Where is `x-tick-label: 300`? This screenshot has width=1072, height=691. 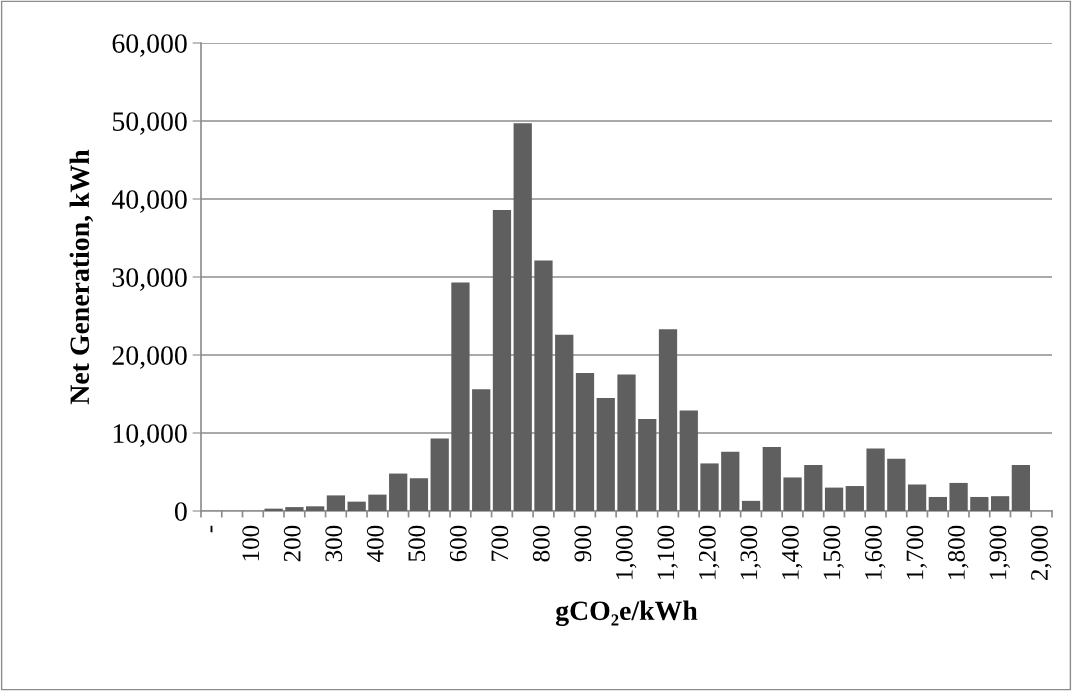 x-tick-label: 300 is located at coordinates (334, 543).